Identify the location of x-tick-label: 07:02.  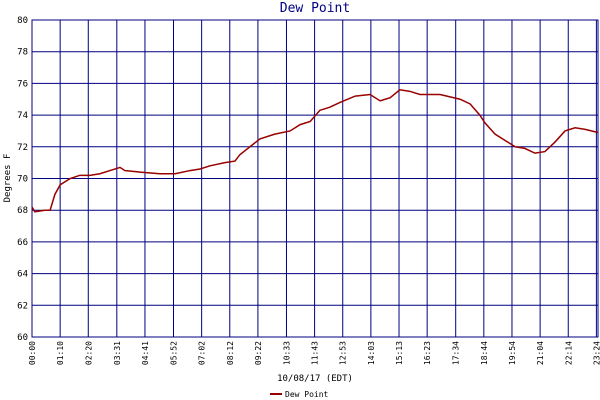
(202, 353).